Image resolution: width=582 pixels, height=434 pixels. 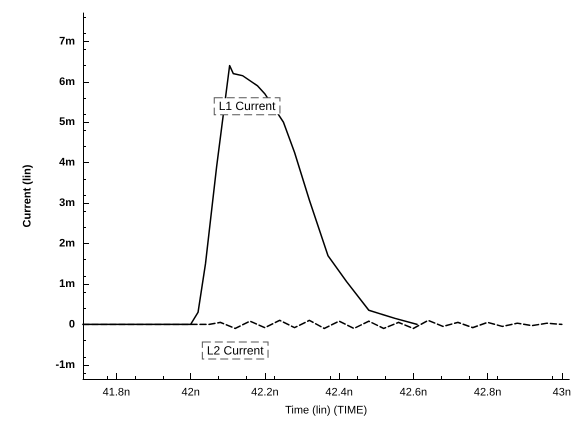 I want to click on y-tick-label: 7m, so click(x=67, y=41).